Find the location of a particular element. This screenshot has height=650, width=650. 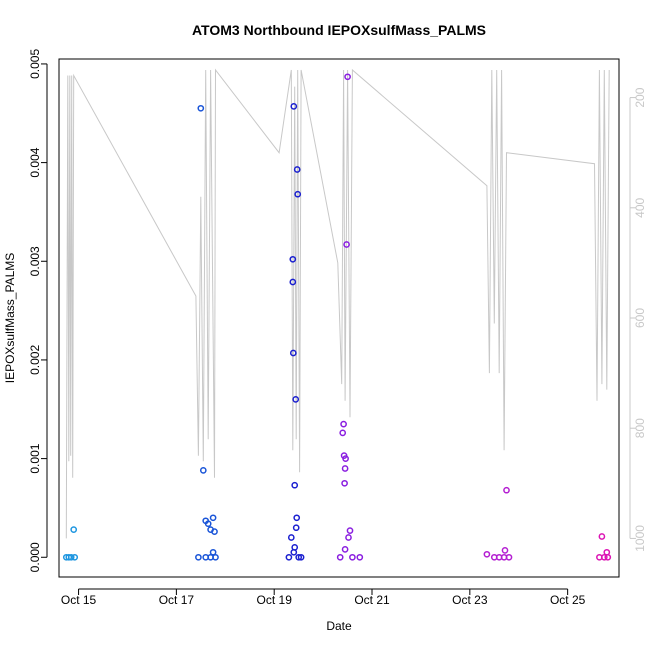

y-tick-label: 0.004 is located at coordinates (35, 162).